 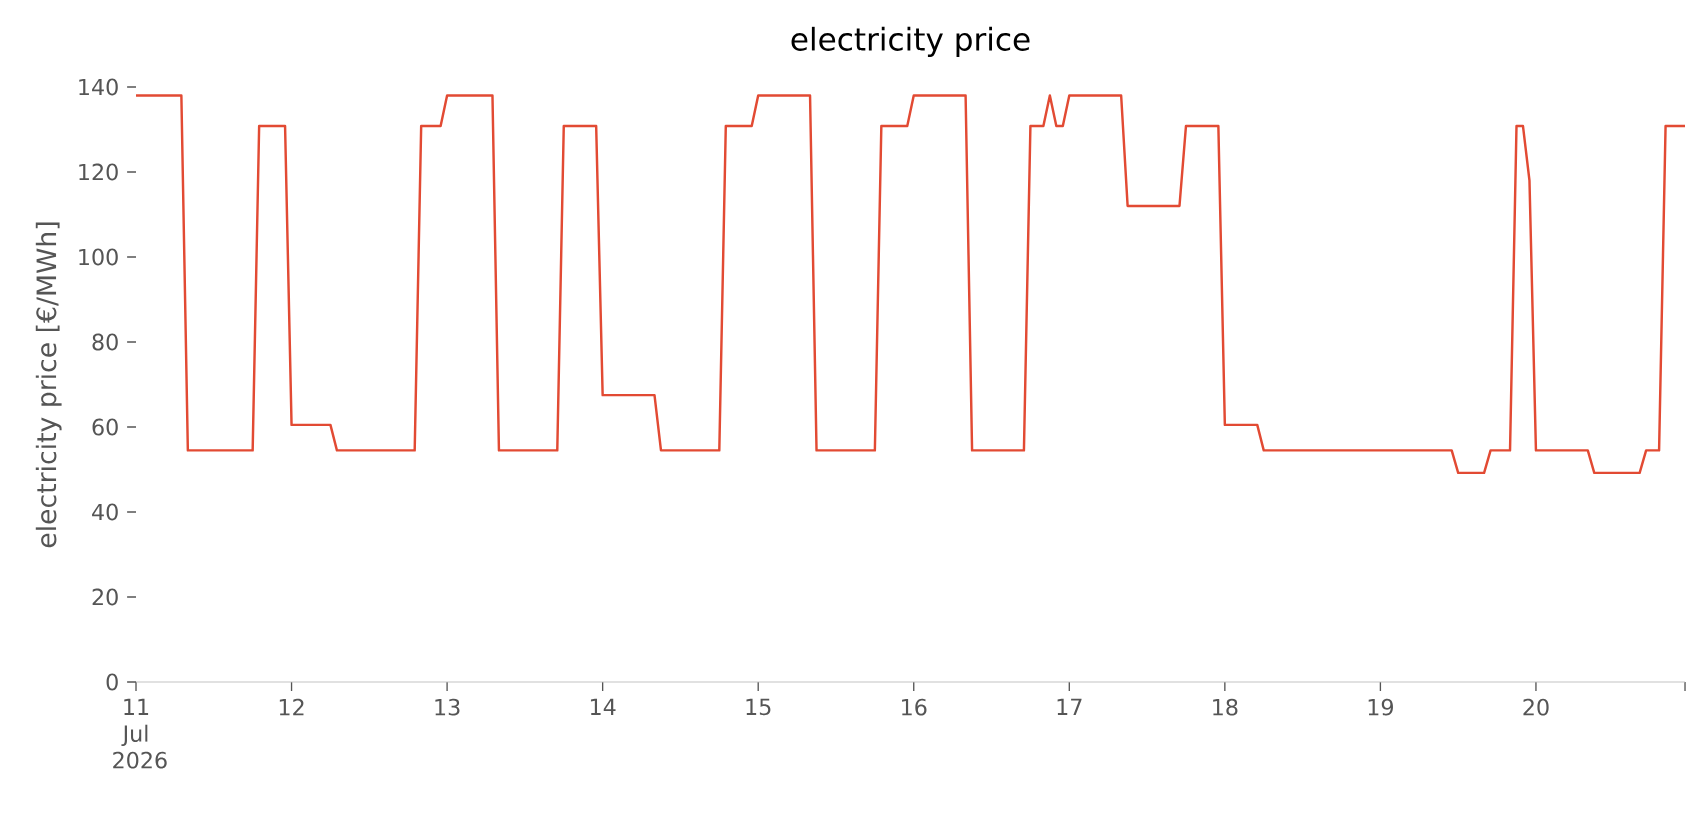 What do you see at coordinates (105, 597) in the screenshot?
I see `y-tick-label: 20` at bounding box center [105, 597].